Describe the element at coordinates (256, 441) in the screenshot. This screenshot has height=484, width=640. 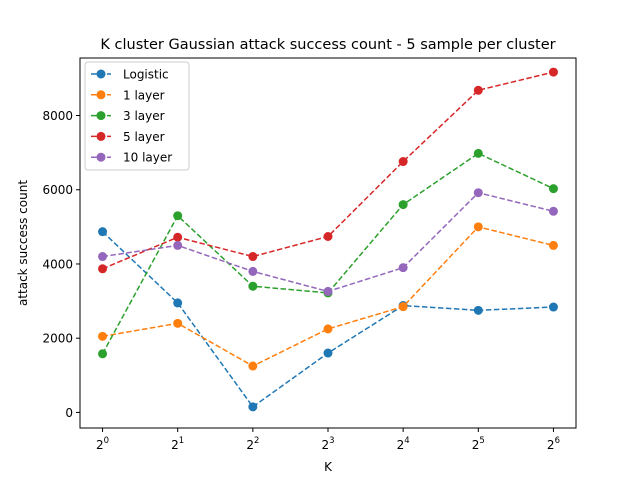
I see `x-tick-exponent: 2` at that location.